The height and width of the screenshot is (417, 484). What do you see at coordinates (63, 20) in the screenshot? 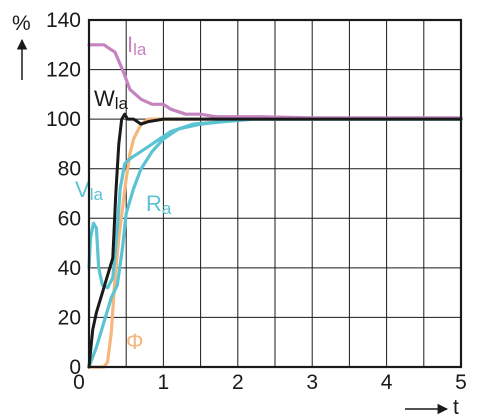
I see `y-tick-label: 140` at bounding box center [63, 20].